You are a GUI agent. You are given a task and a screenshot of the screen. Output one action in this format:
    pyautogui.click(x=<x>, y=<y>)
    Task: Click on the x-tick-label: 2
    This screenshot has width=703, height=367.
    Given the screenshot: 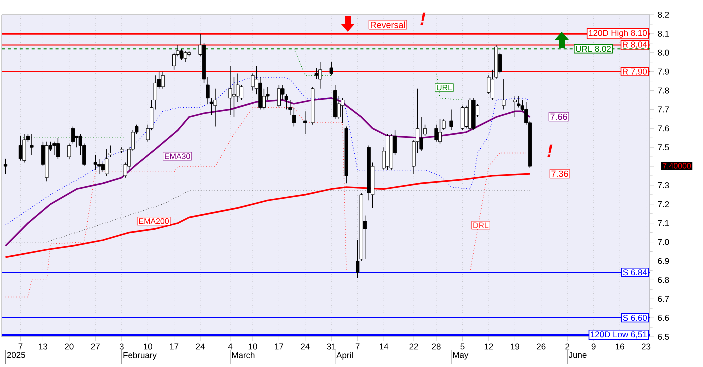 What is the action you would take?
    pyautogui.click(x=568, y=347)
    